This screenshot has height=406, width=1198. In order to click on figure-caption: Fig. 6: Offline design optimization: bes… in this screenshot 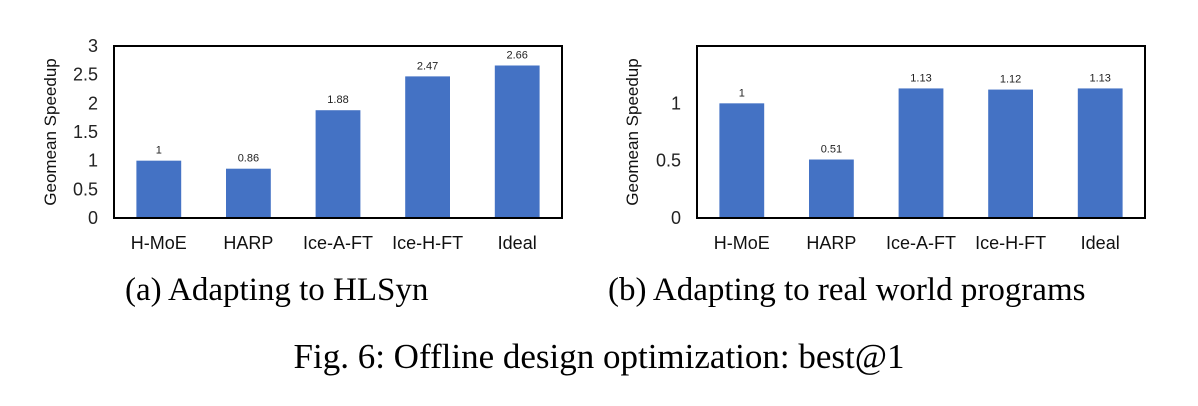, I will do `click(599, 356)`.